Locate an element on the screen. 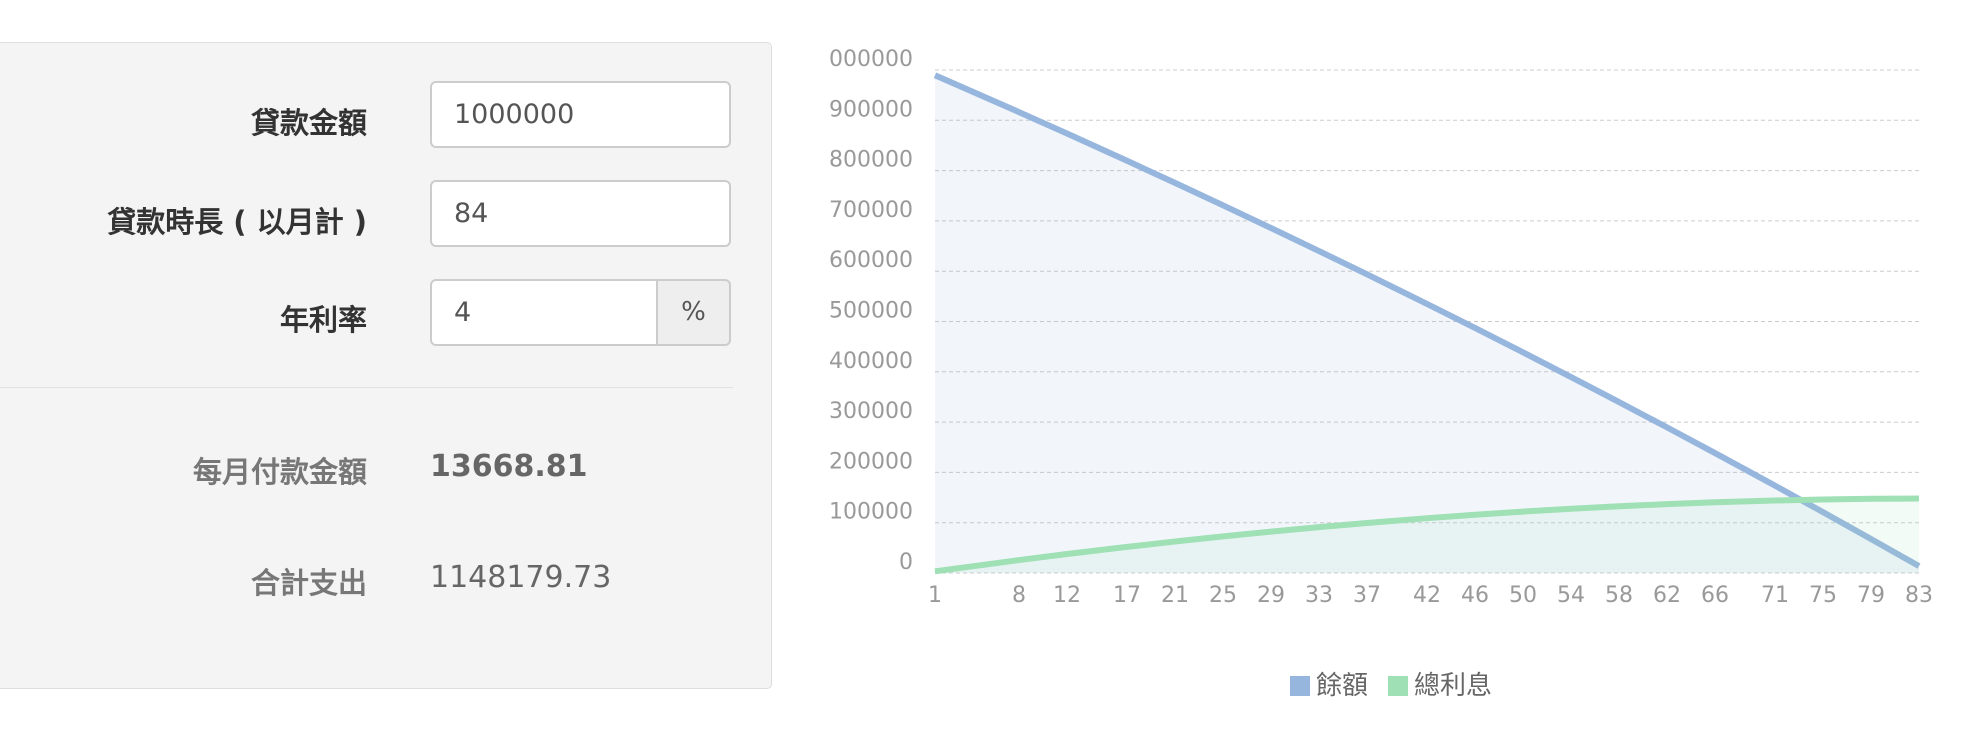 The height and width of the screenshot is (754, 1972). area-fill is located at coordinates (1427, 535).